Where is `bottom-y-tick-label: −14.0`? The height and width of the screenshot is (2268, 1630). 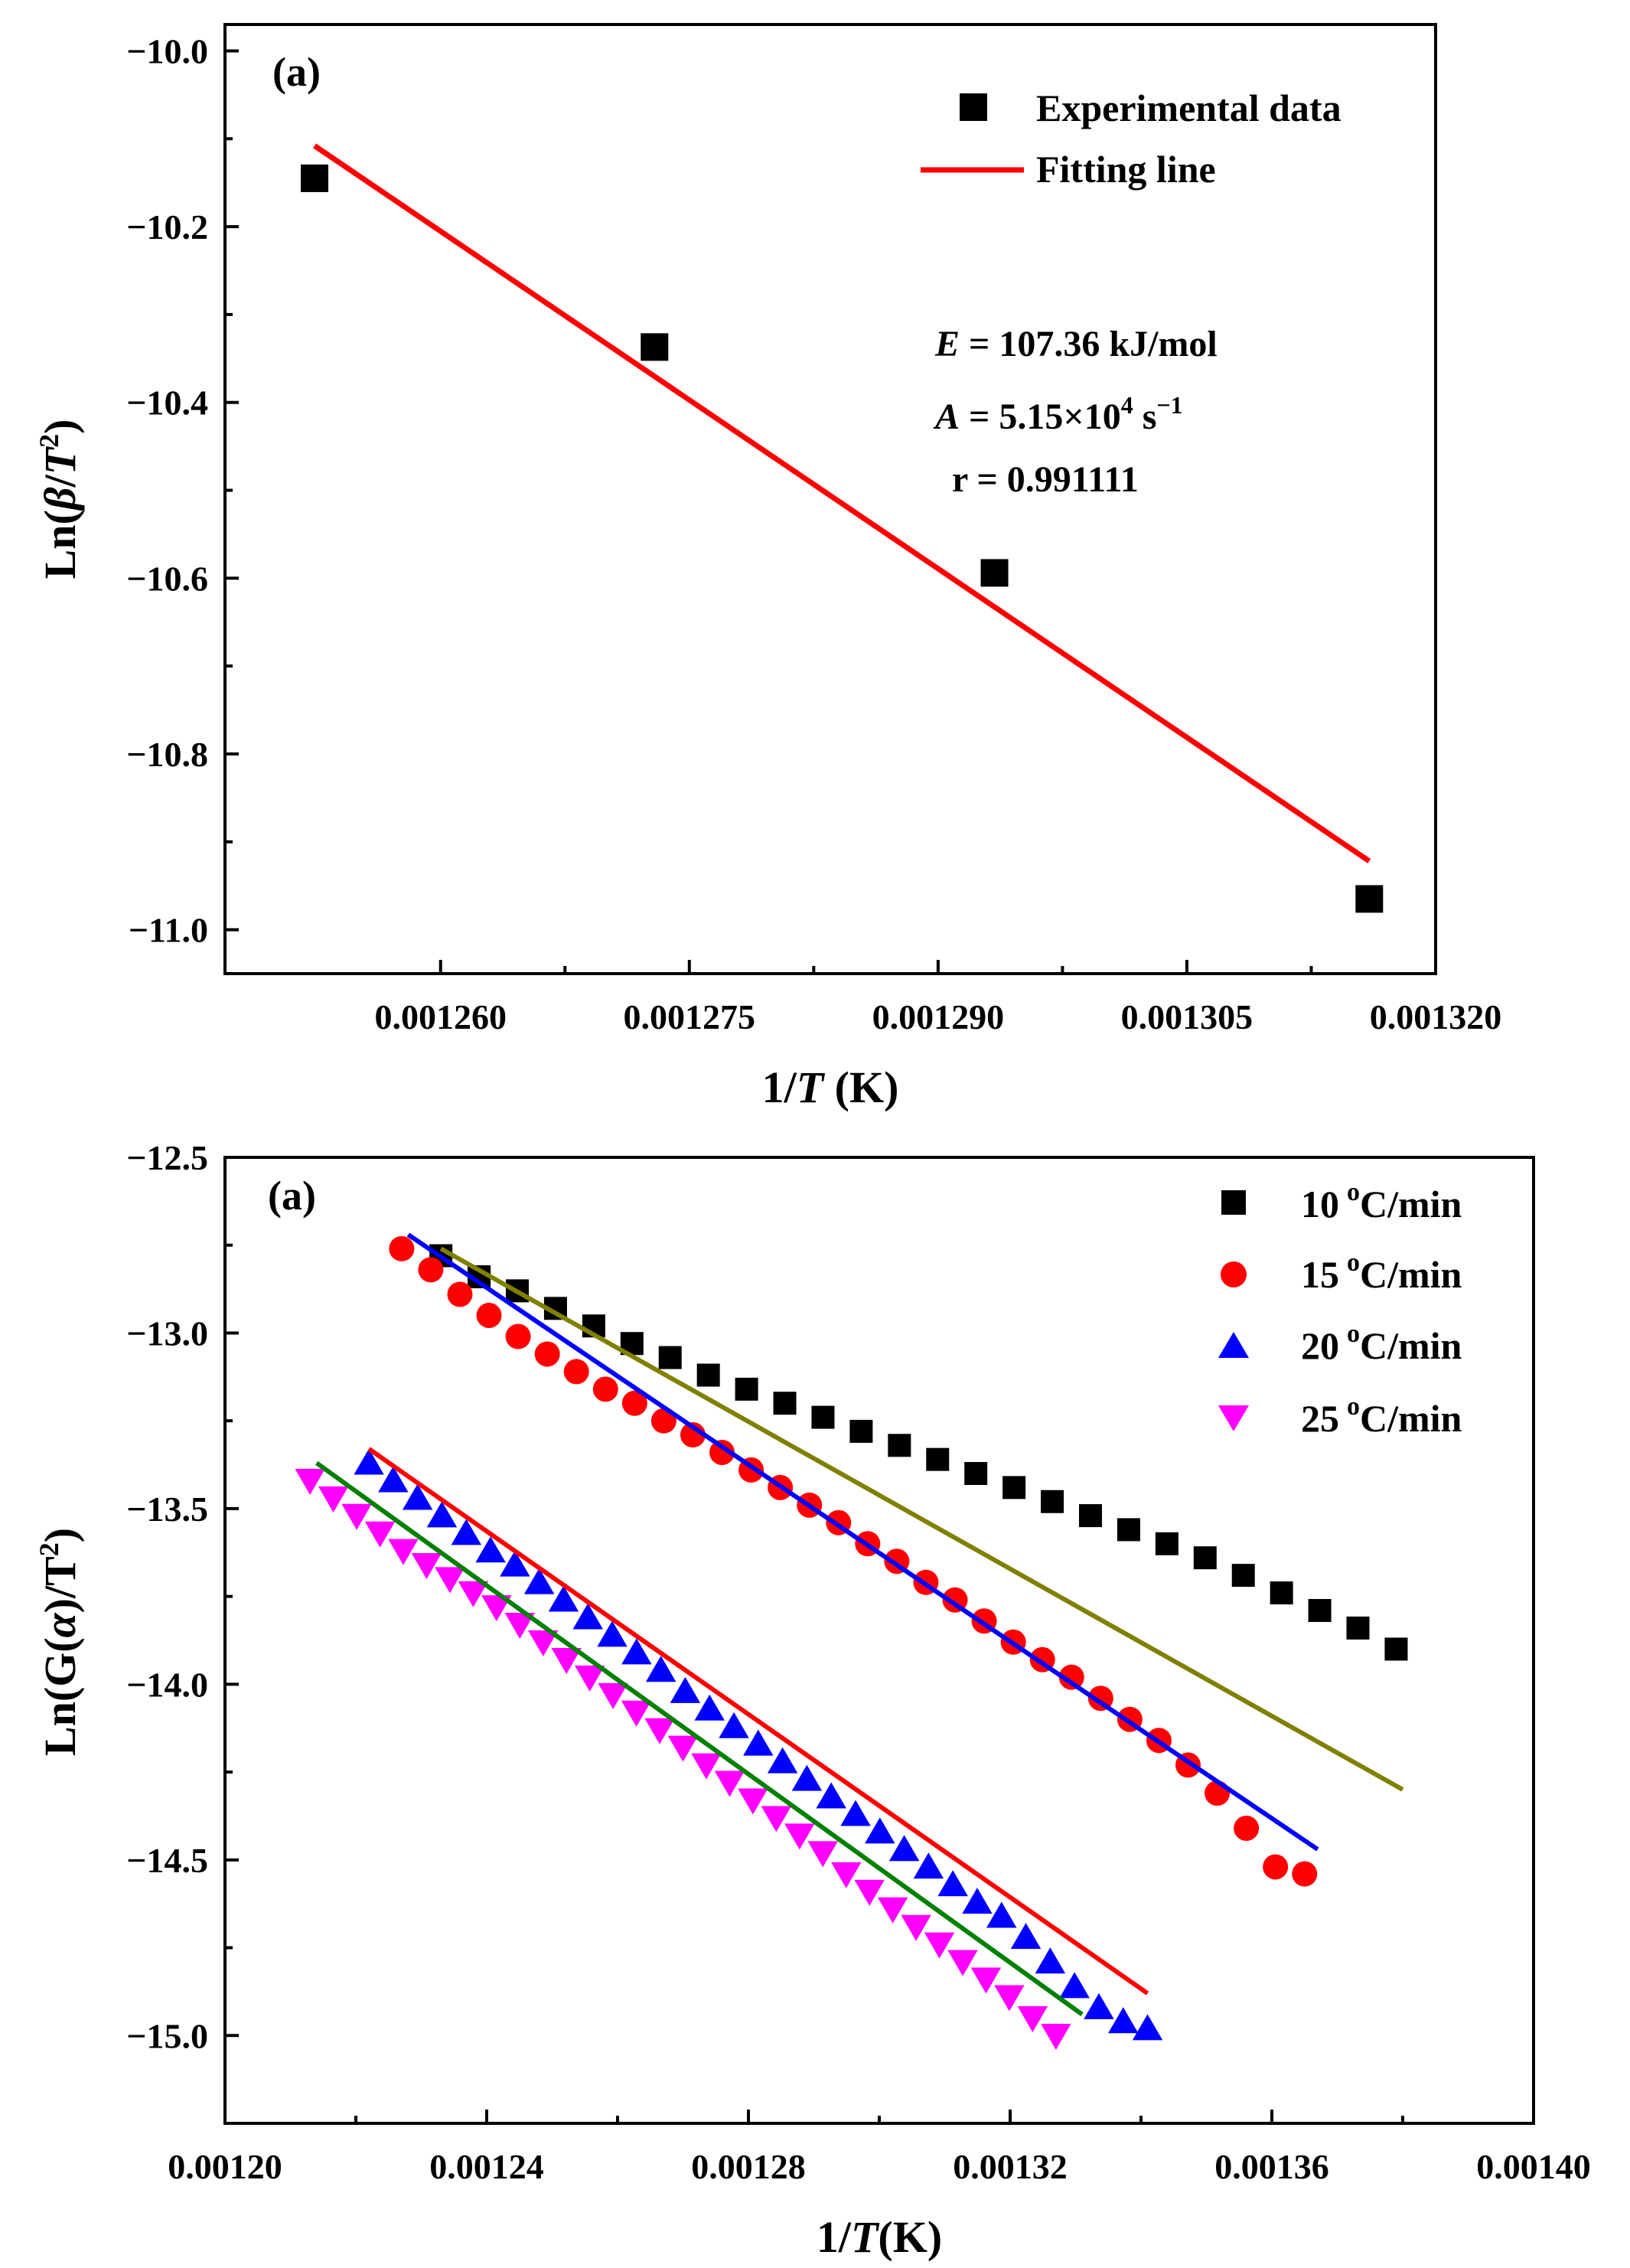 bottom-y-tick-label: −14.0 is located at coordinates (167, 1684).